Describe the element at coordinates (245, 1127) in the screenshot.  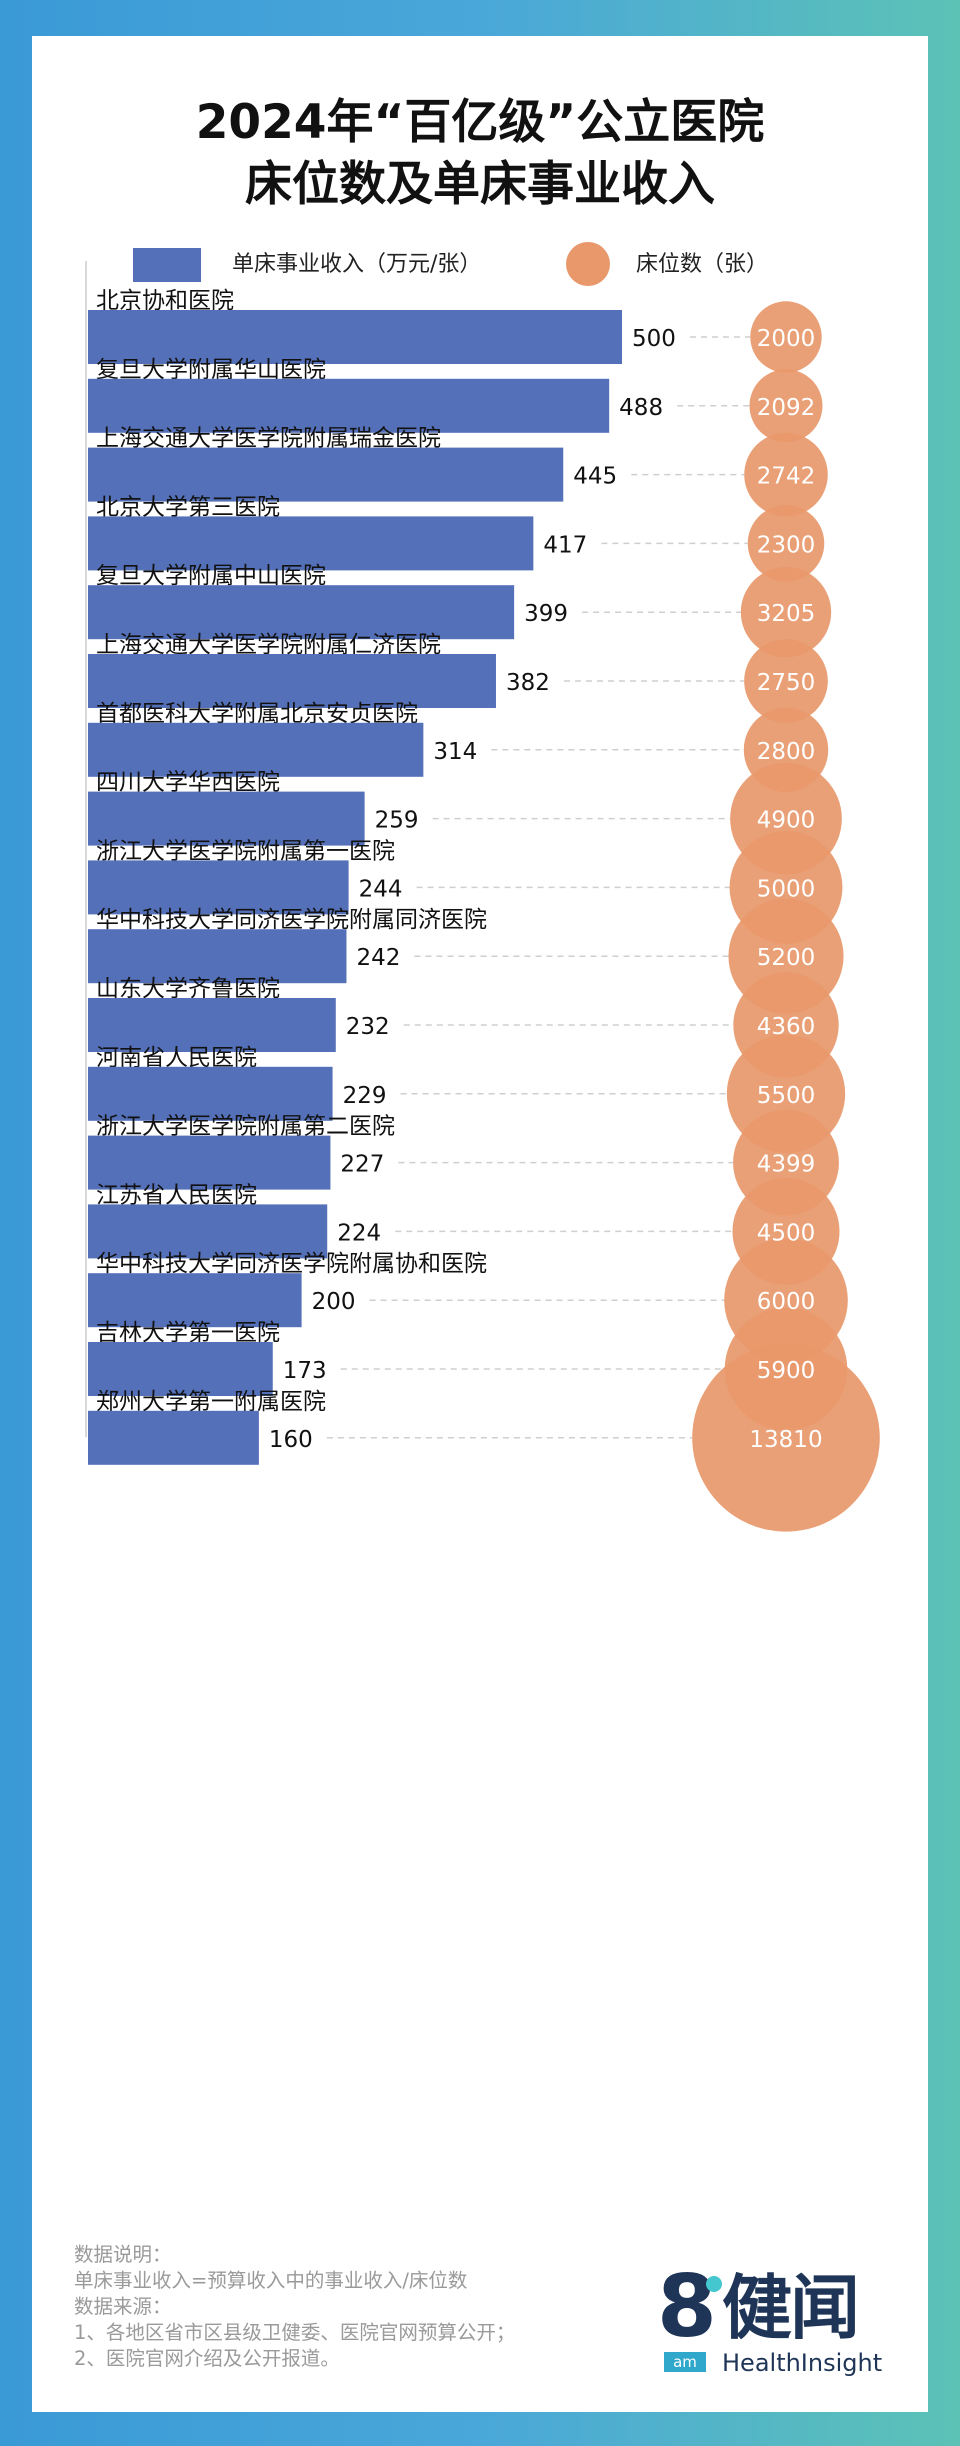
I see `category-label: 浙江大学医学院附属第二医院` at that location.